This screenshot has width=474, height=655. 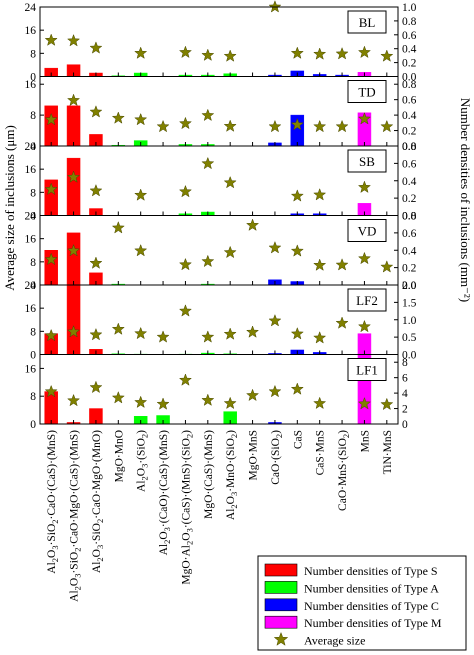 I want to click on right-tick-label: 8, so click(x=405, y=363).